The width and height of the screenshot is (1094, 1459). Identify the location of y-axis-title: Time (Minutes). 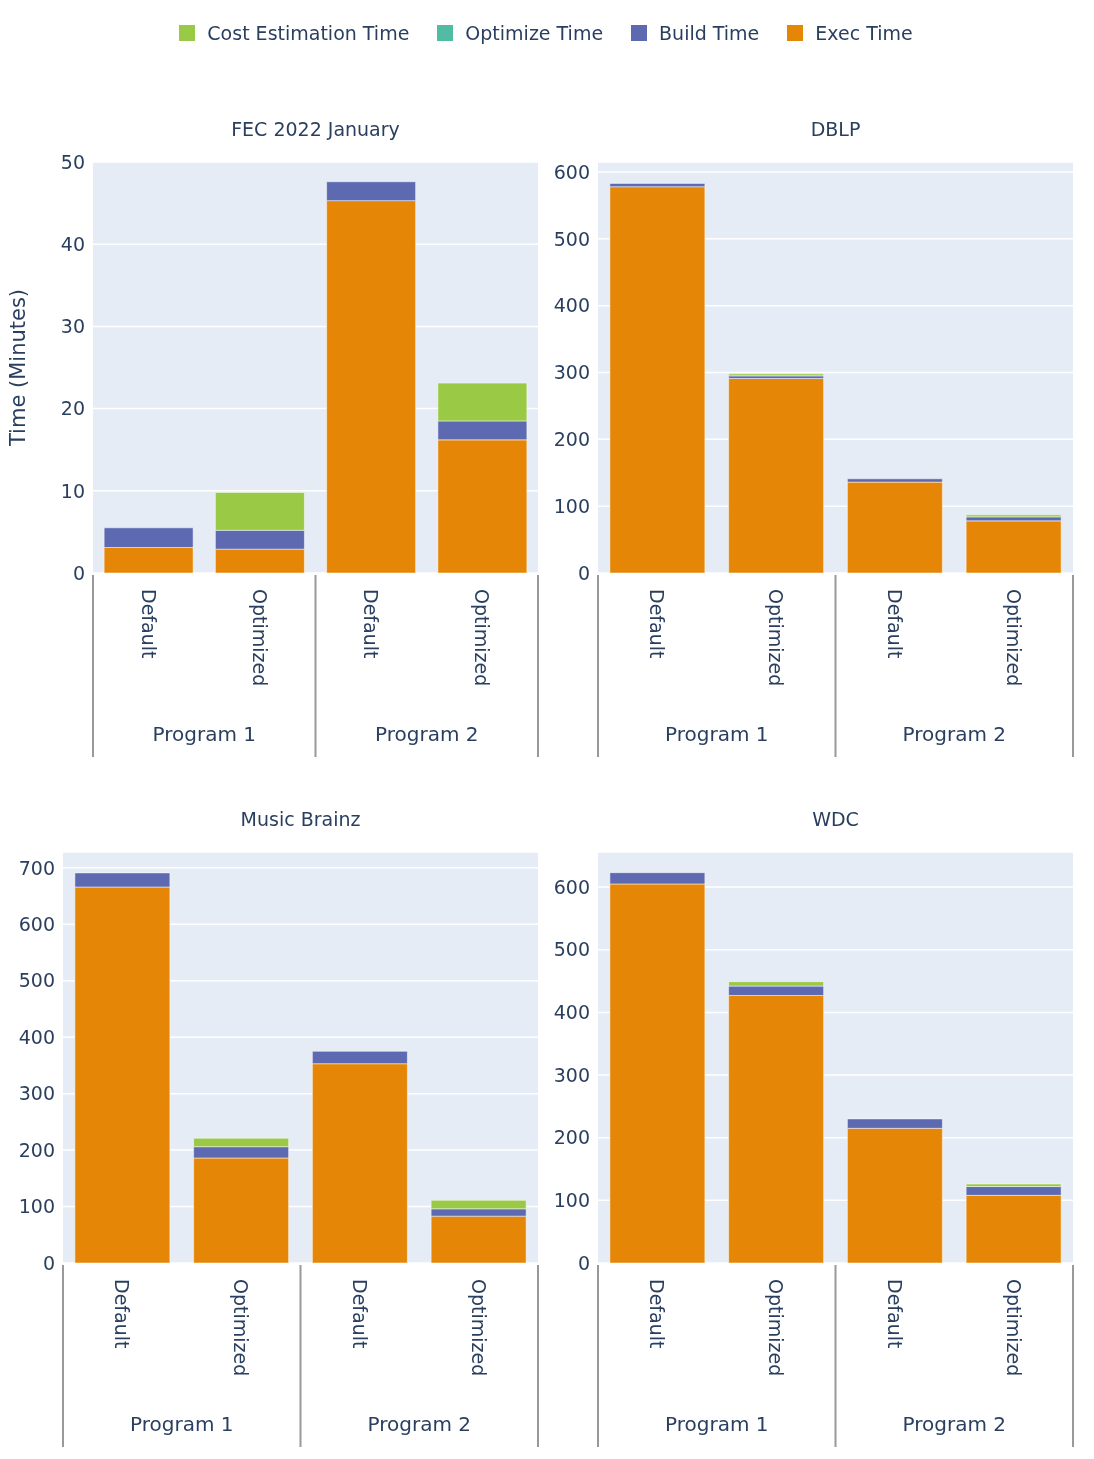
(18, 368).